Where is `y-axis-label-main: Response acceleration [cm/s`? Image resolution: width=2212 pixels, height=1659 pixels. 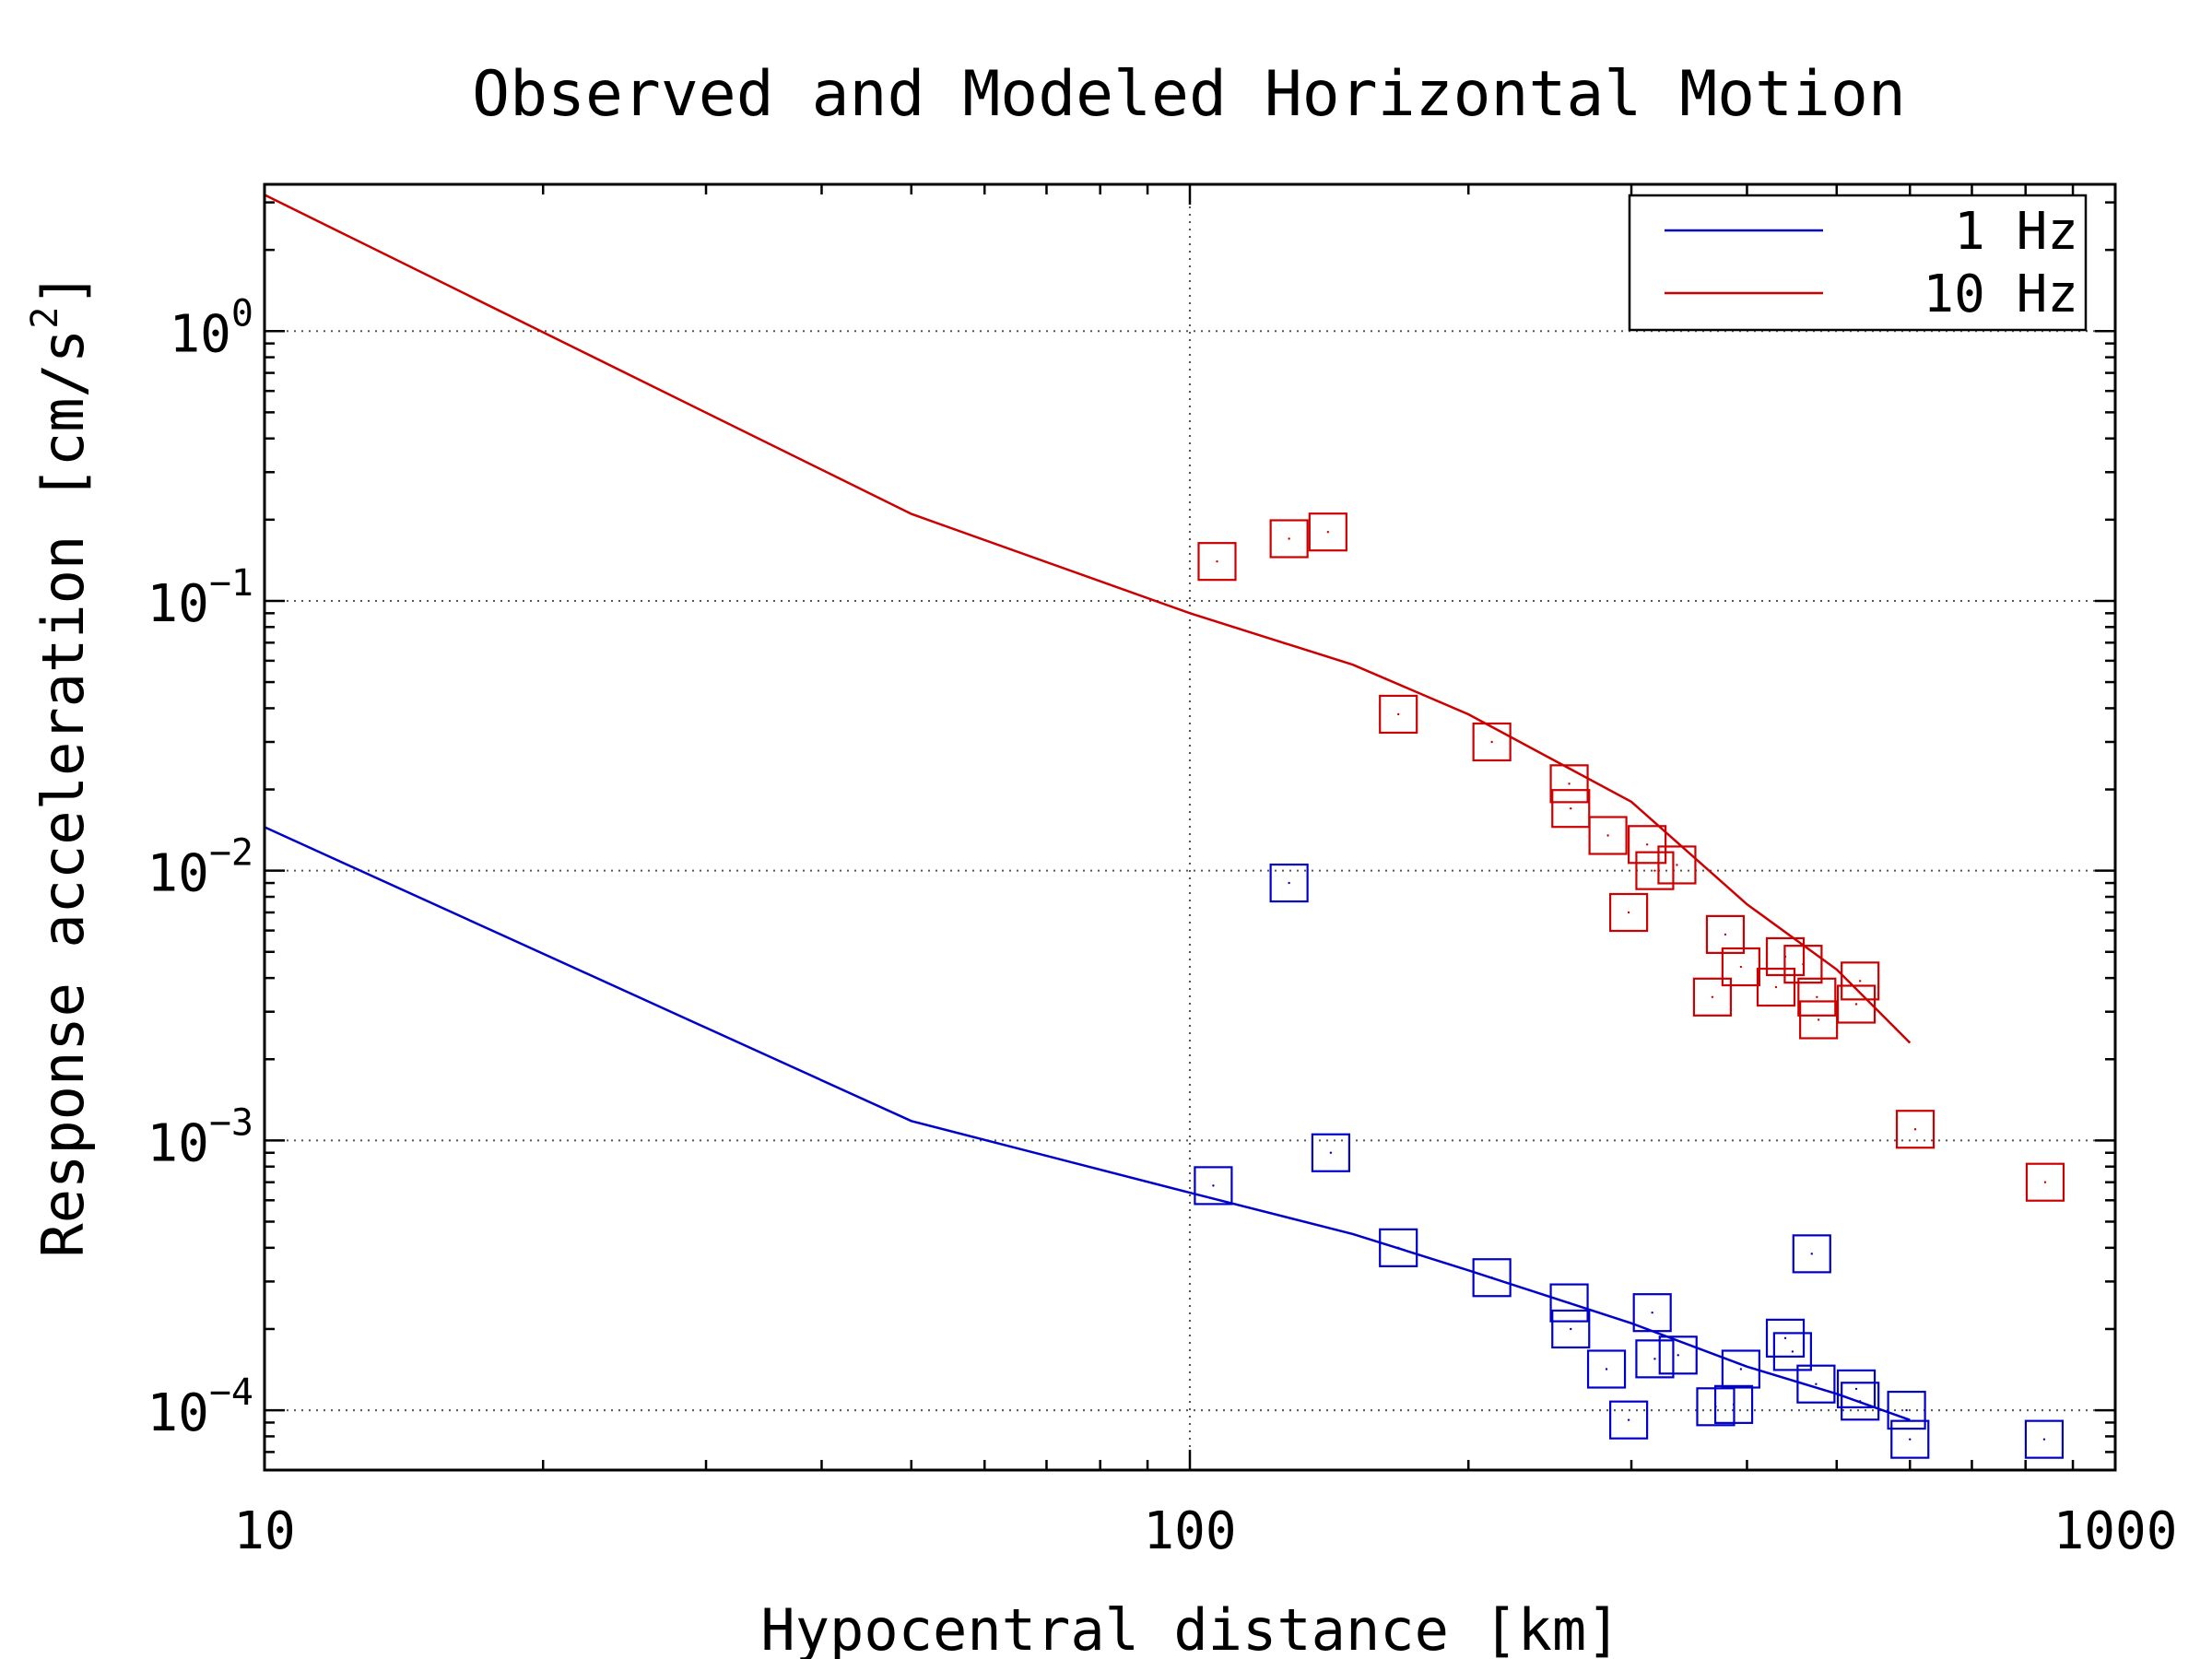 y-axis-label-main: Response acceleration [cm/s is located at coordinates (63, 793).